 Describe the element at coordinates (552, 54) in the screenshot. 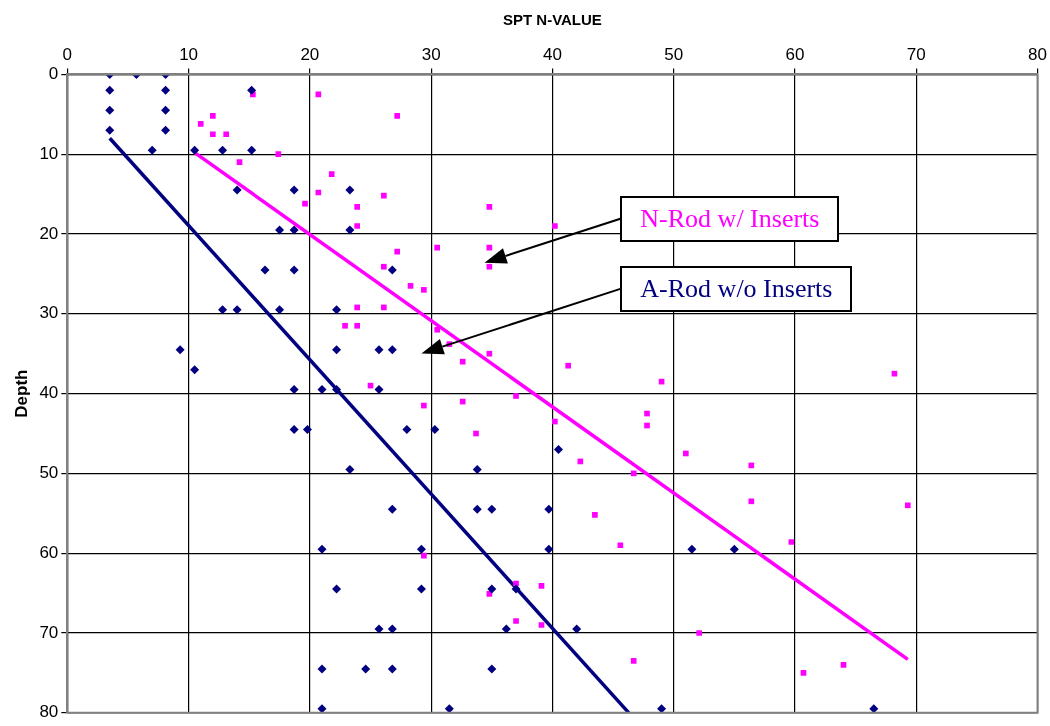

I see `x-tick-label: 40` at that location.